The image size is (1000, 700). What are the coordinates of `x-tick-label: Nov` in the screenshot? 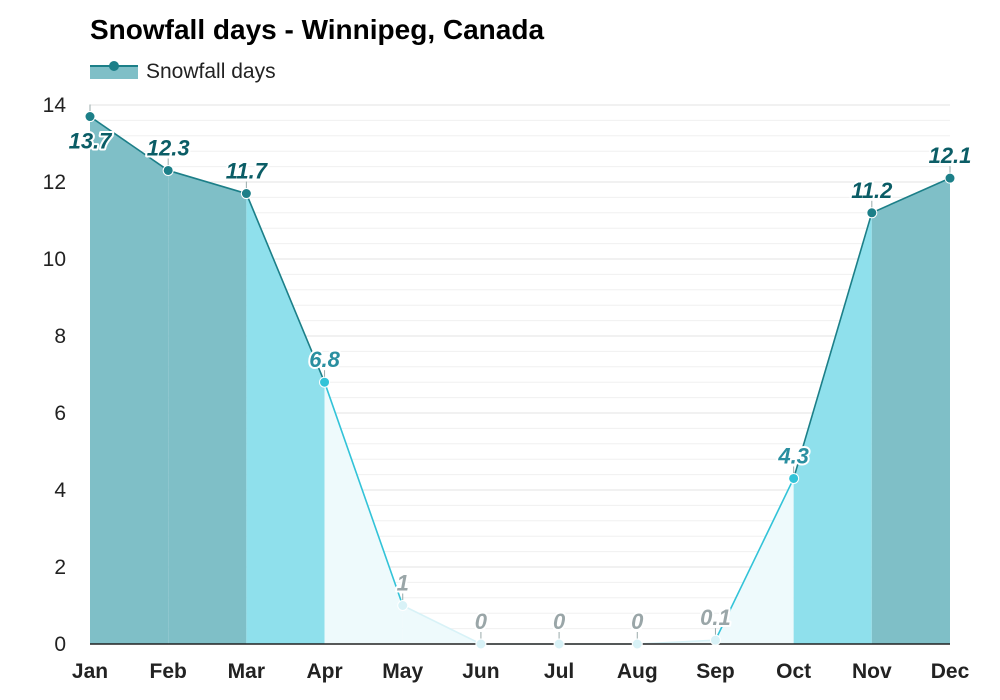 It's located at (872, 671).